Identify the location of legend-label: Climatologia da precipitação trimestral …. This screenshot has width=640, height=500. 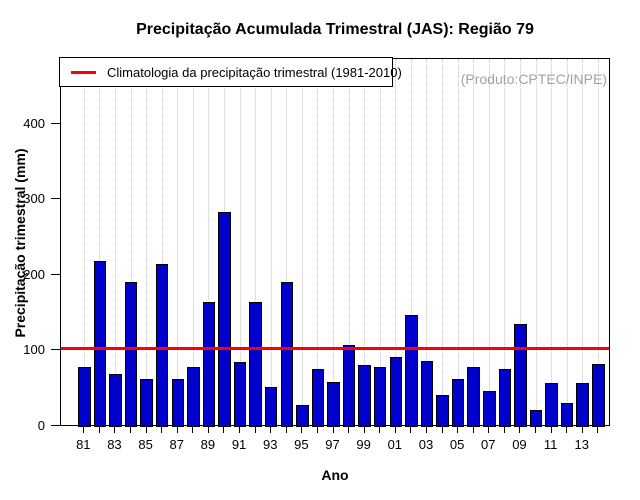
(254, 72).